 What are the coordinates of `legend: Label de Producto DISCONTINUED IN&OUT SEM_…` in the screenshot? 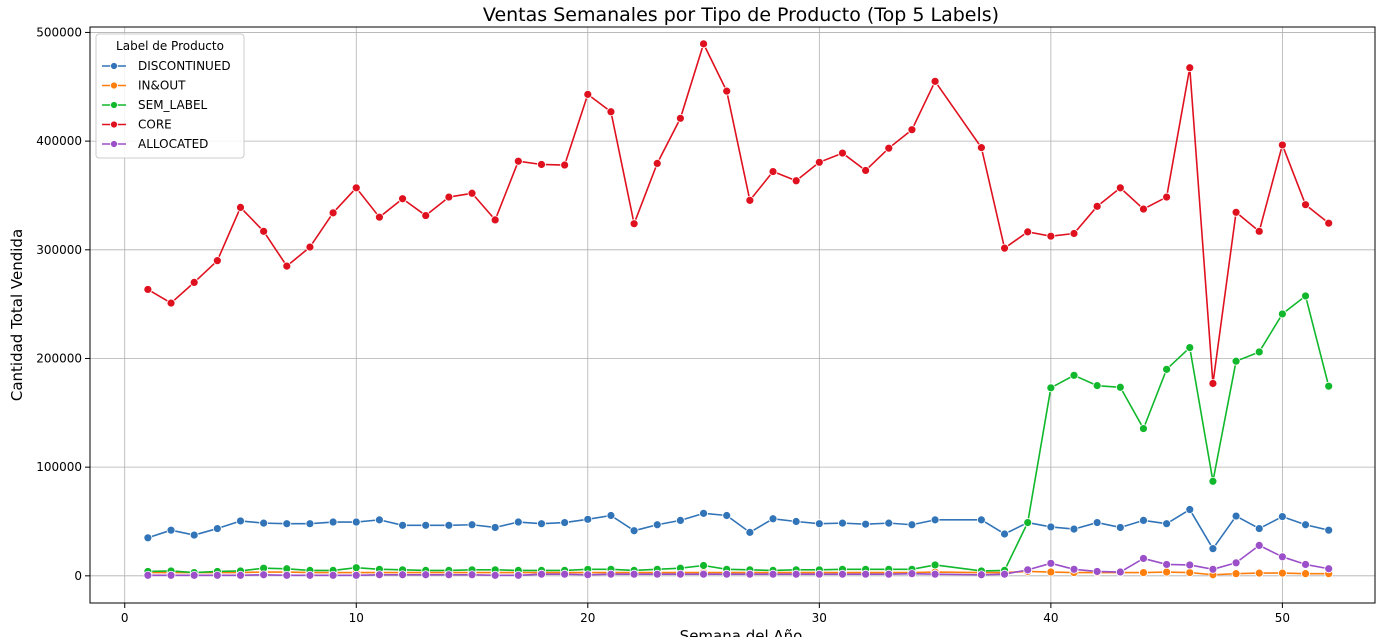 It's located at (170, 96).